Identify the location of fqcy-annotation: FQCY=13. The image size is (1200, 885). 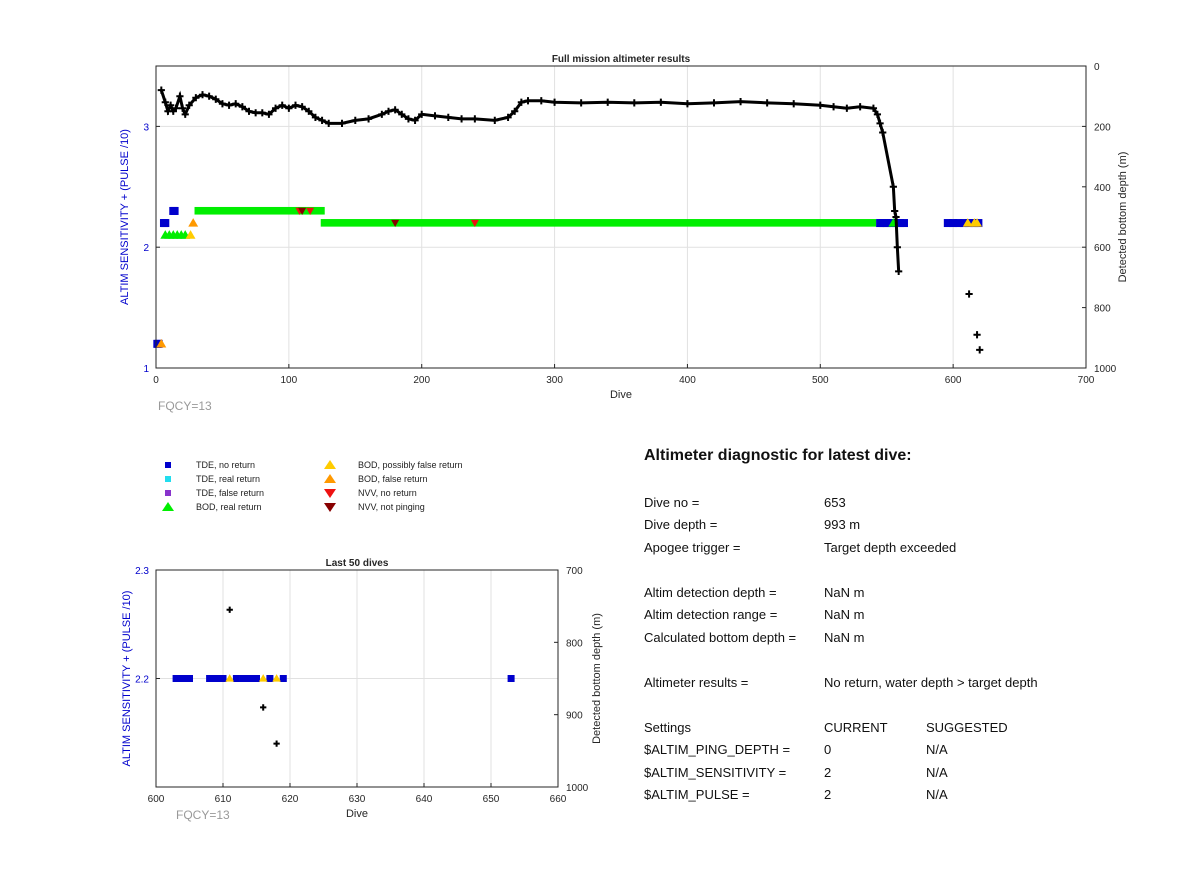
(203, 815).